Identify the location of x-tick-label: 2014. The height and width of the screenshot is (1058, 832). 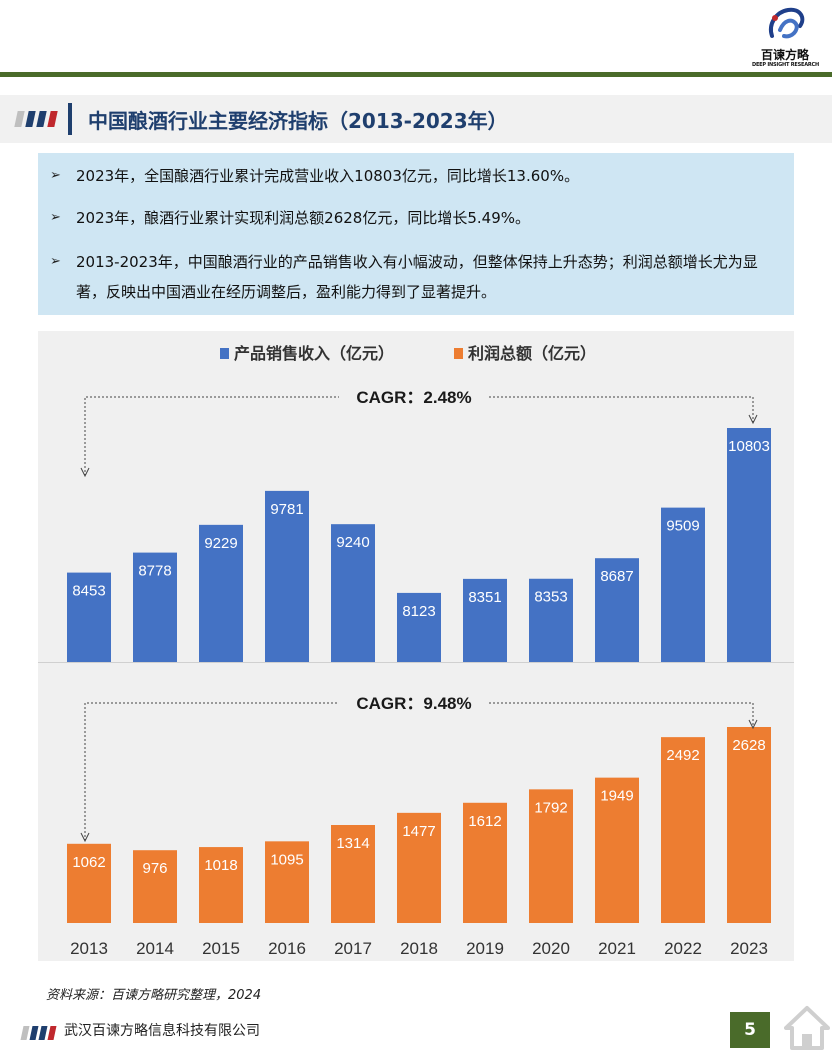
(155, 948).